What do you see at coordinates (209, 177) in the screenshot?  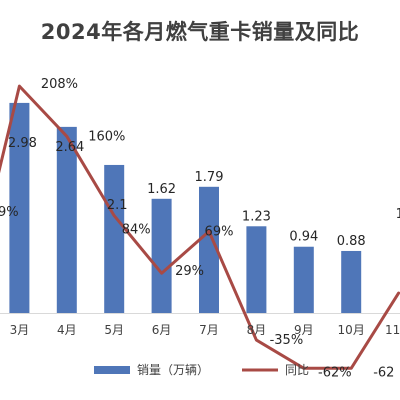 I see `bar-label-7月: 1.79` at bounding box center [209, 177].